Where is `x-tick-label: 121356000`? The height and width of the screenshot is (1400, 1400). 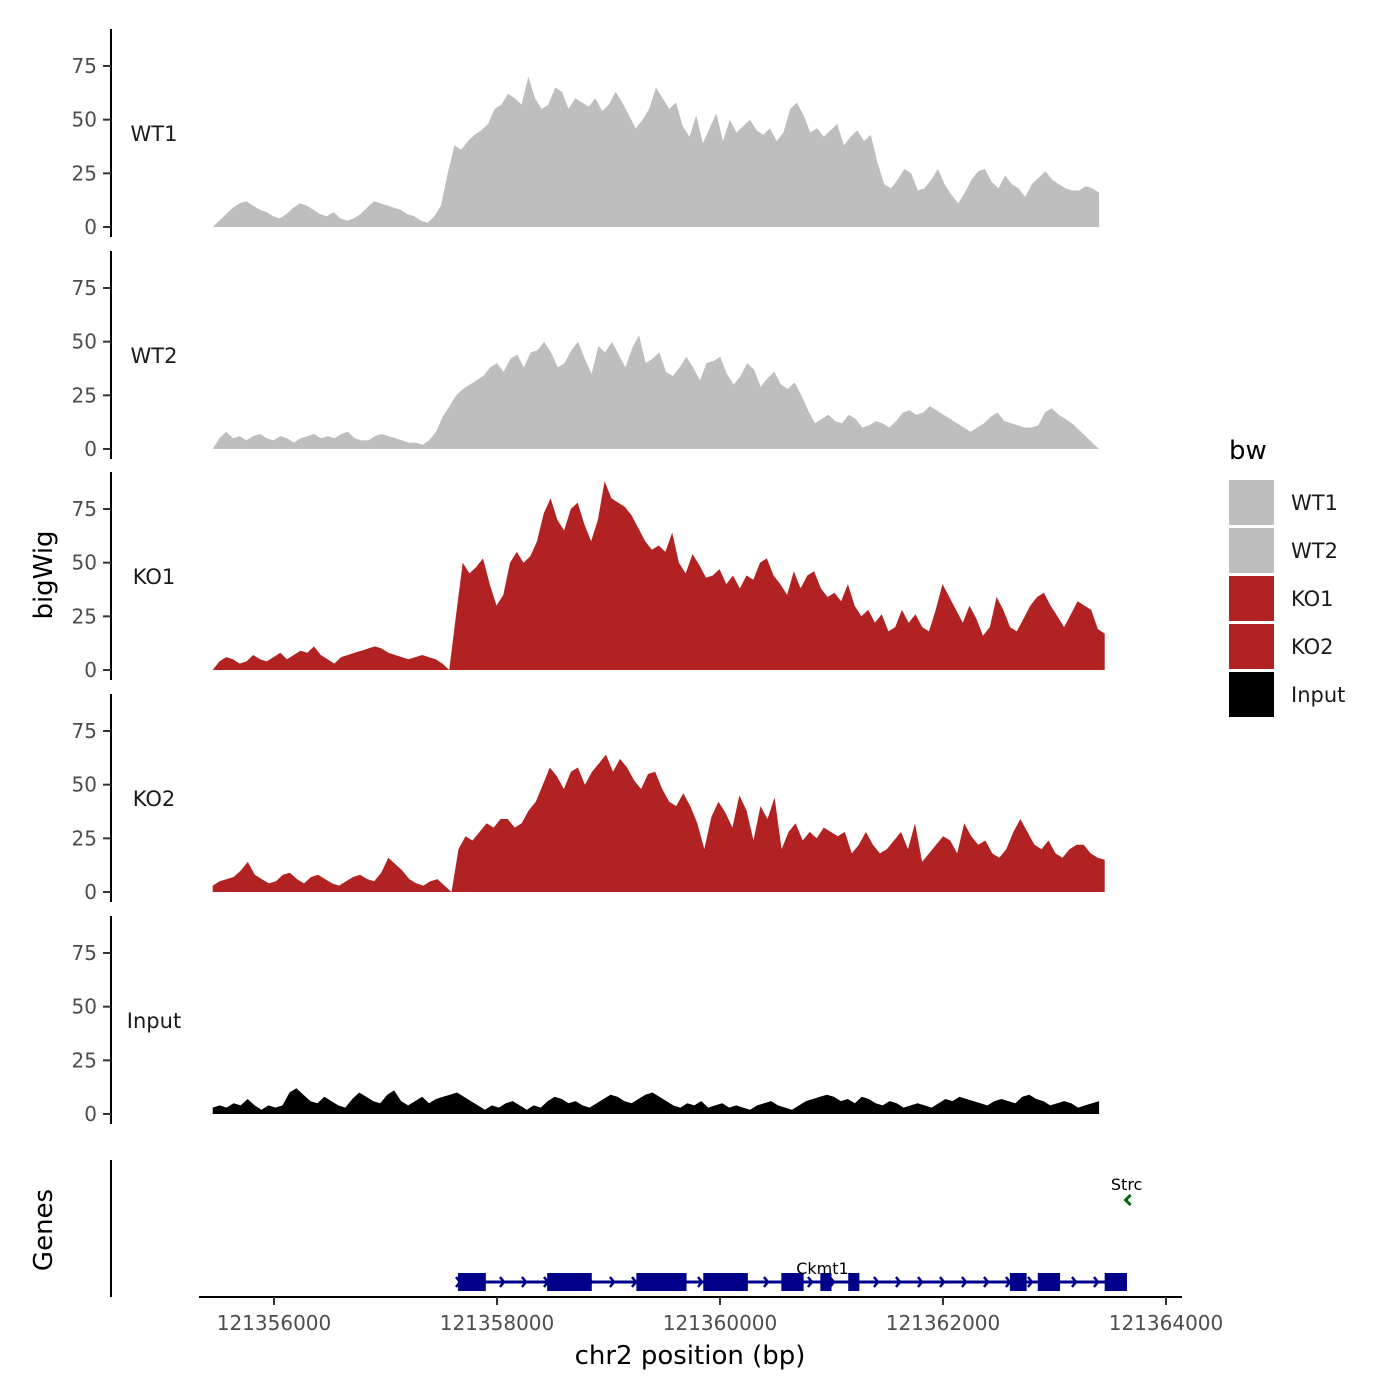
x-tick-label: 121356000 is located at coordinates (274, 1323).